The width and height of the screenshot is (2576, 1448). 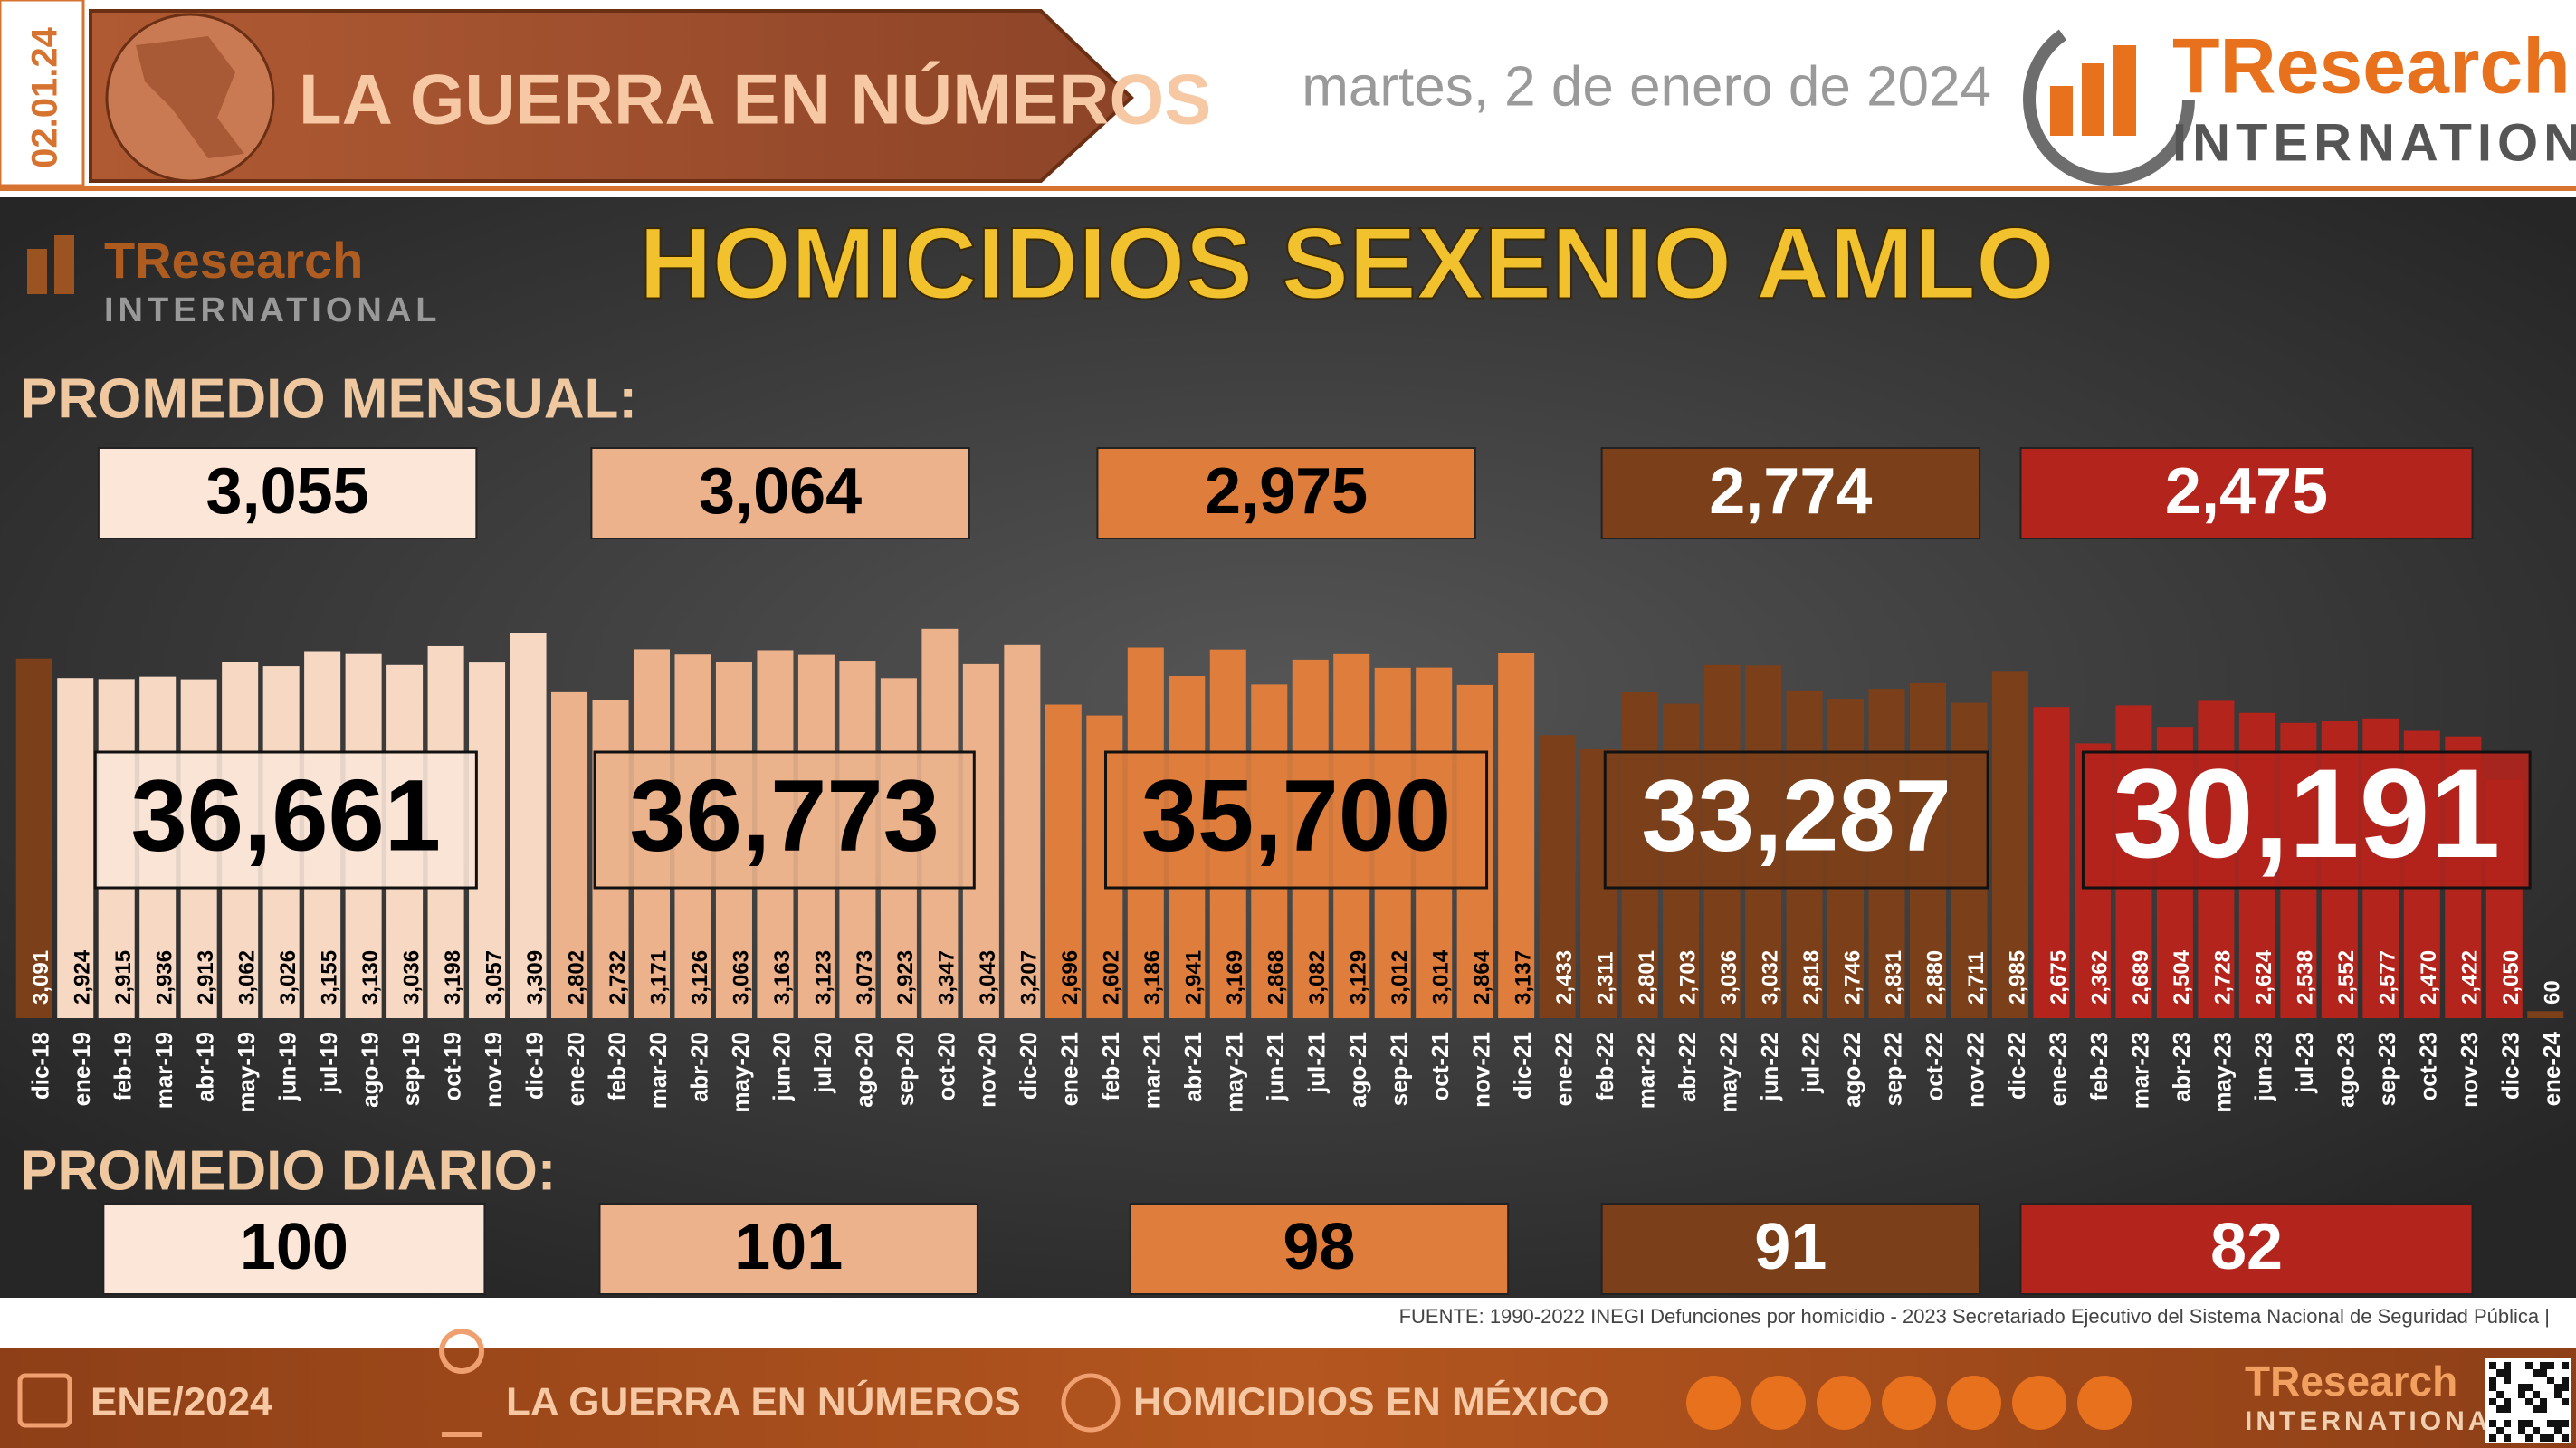 I want to click on x-tick-label: nov-19, so click(x=493, y=1070).